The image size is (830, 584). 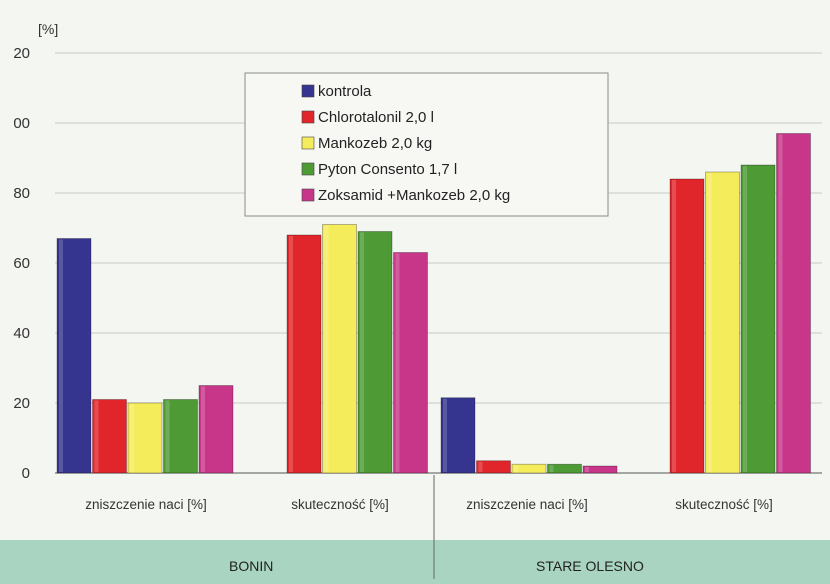 What do you see at coordinates (21, 333) in the screenshot?
I see `y-tick-label: 40` at bounding box center [21, 333].